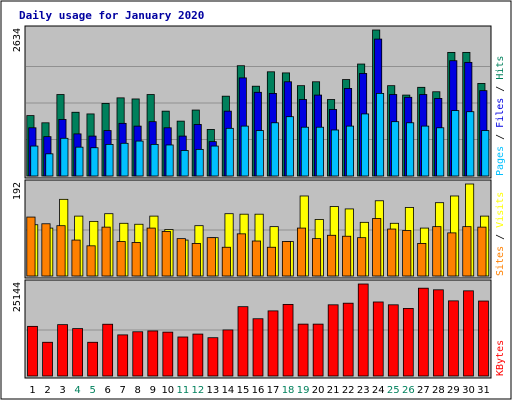 The height and width of the screenshot is (400, 512). Describe the element at coordinates (334, 153) in the screenshot. I see `bar-pages-day-21-body` at that location.